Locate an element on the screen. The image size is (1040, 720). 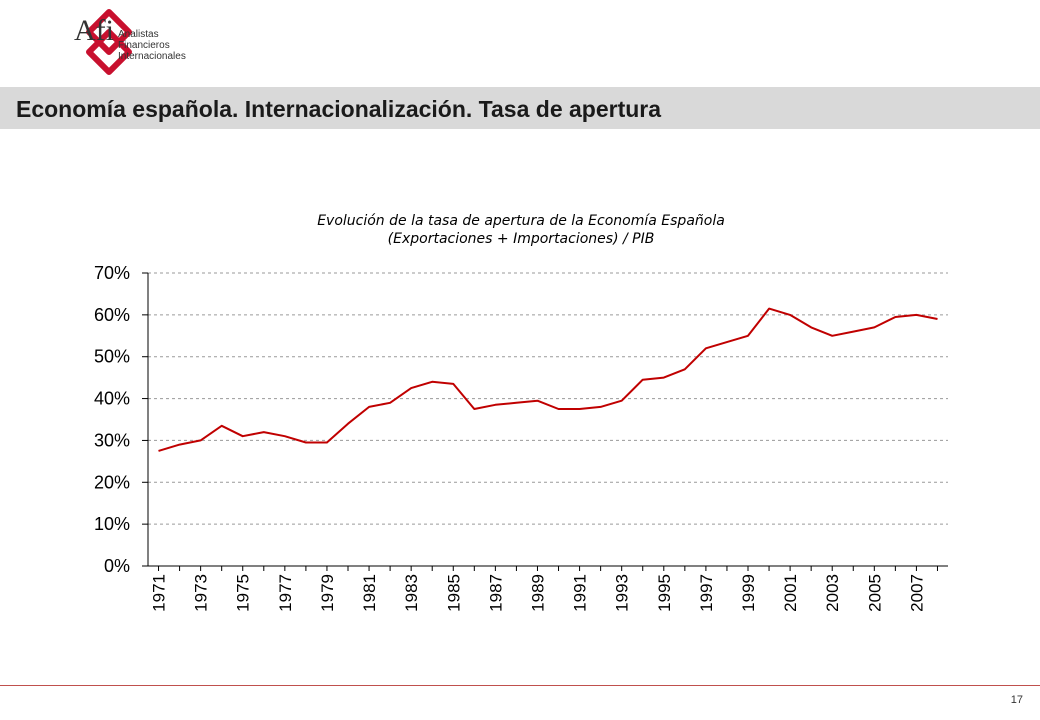
x-tick-label: 1999 is located at coordinates (748, 593).